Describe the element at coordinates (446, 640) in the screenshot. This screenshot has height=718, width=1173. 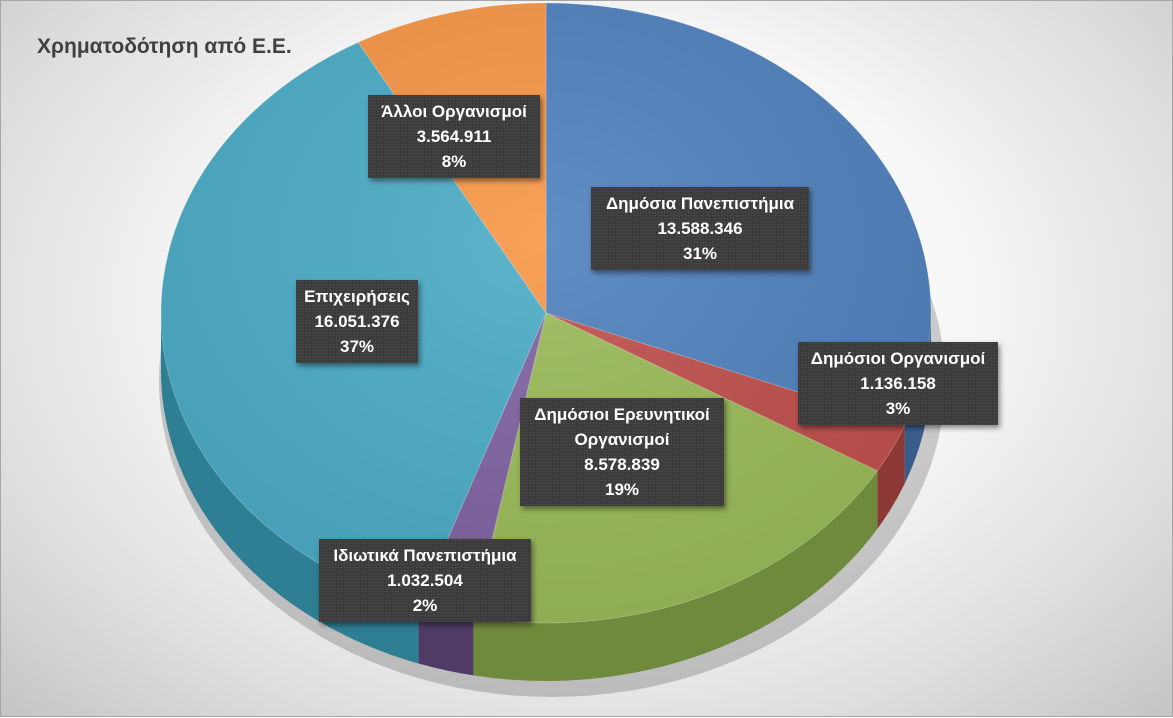
I see `pie-side-ιδιωτικά-πανεπιστήμια` at that location.